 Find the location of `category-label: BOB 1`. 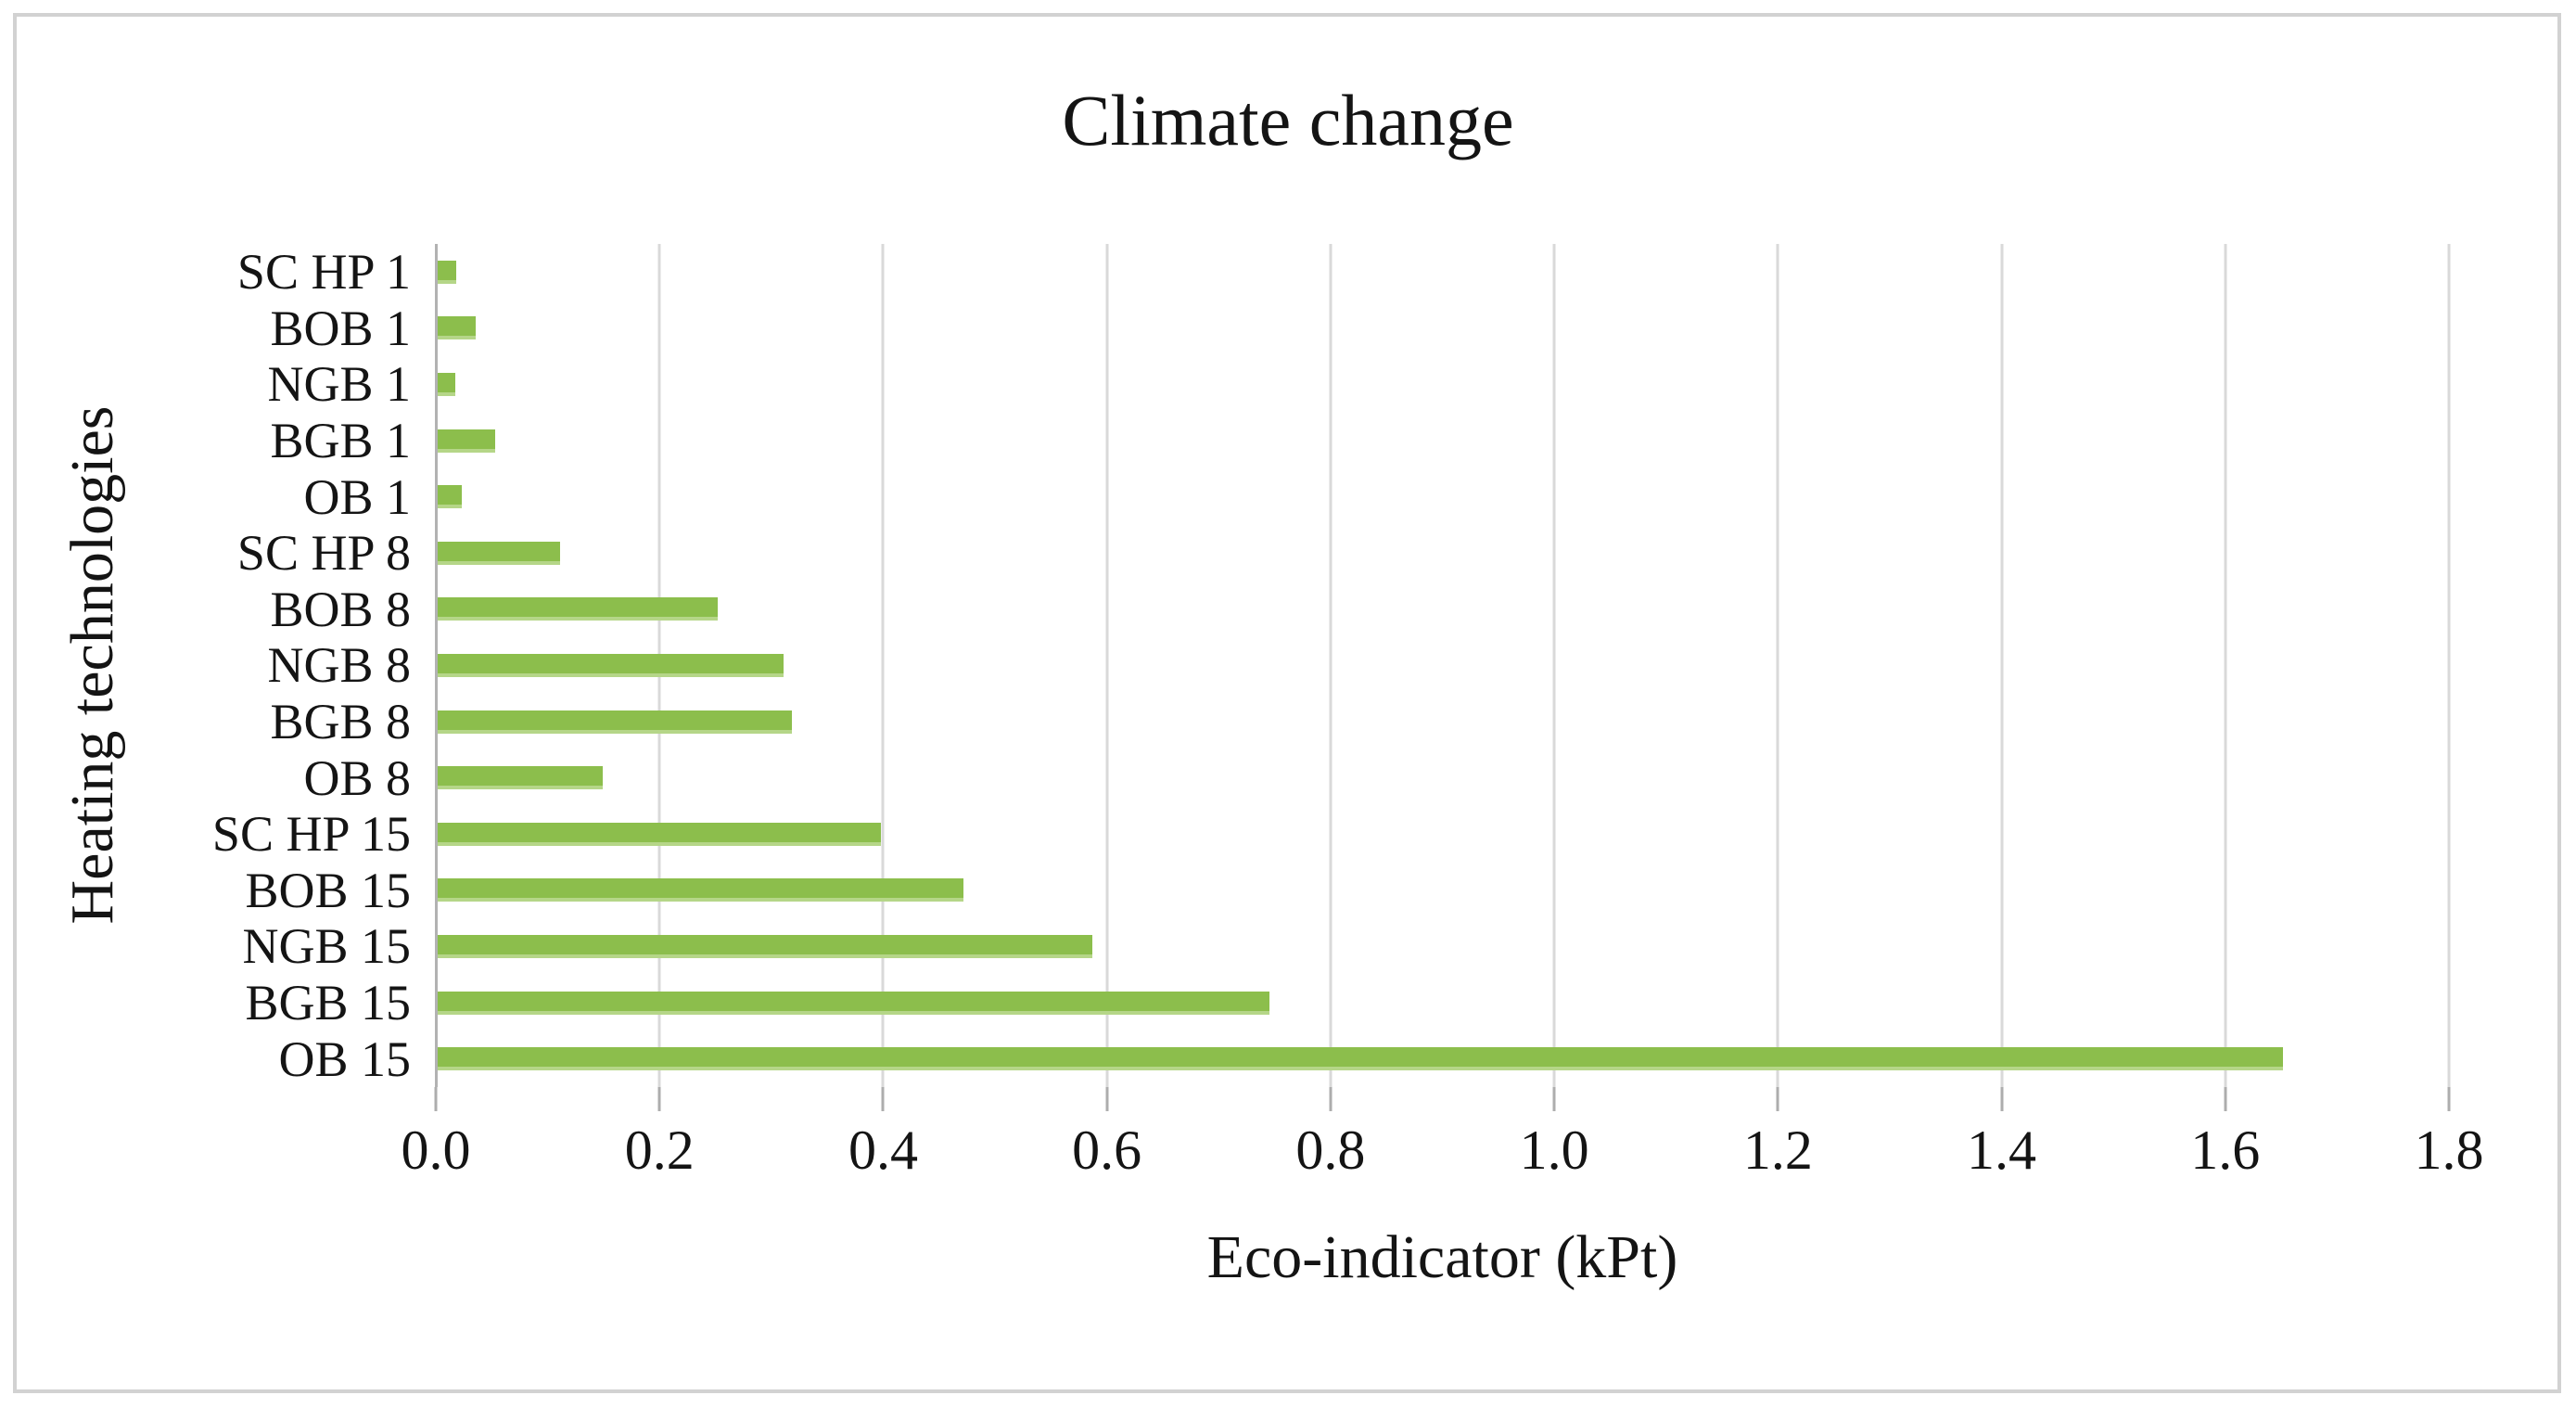

category-label: BOB 1 is located at coordinates (341, 328).